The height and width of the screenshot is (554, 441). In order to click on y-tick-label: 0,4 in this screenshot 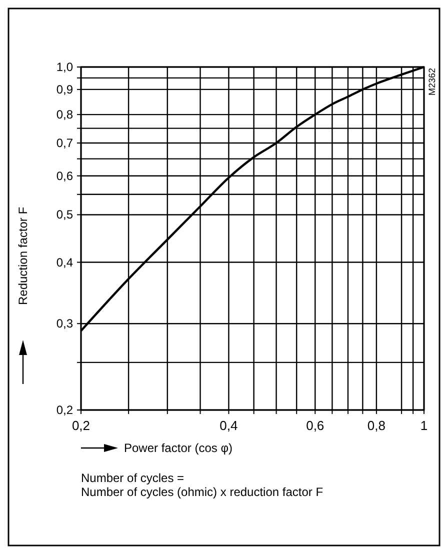, I will do `click(65, 262)`.